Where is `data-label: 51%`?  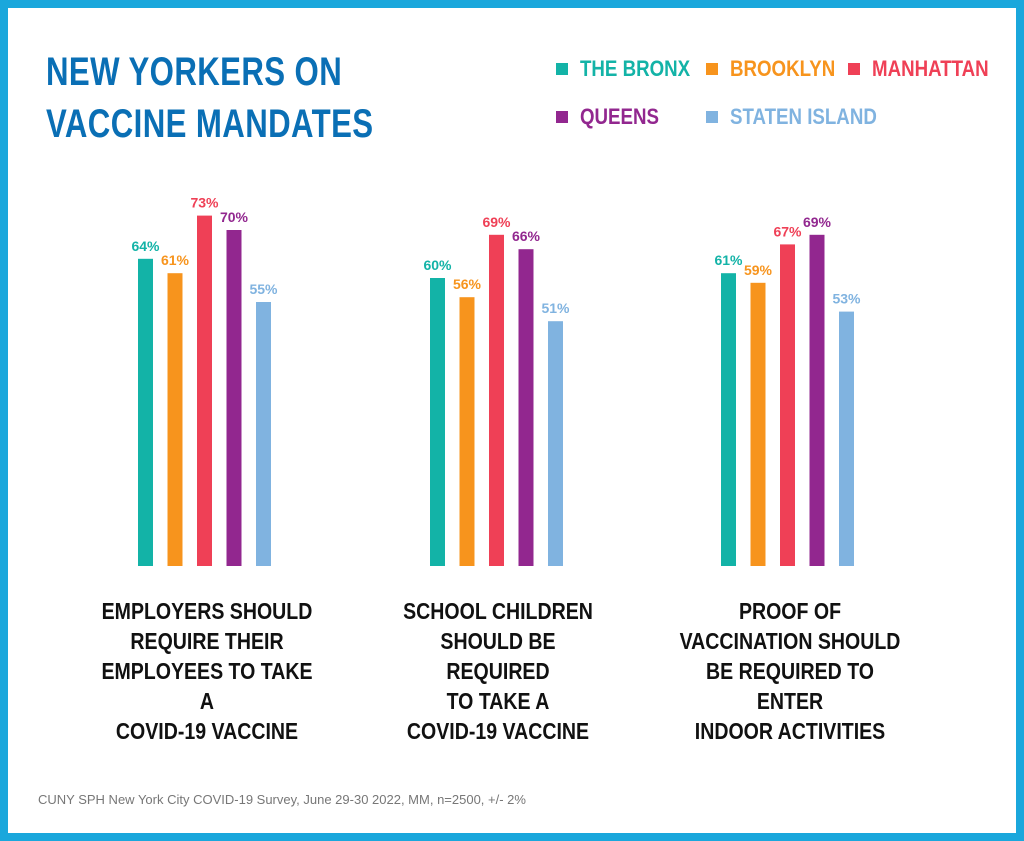
data-label: 51% is located at coordinates (555, 308).